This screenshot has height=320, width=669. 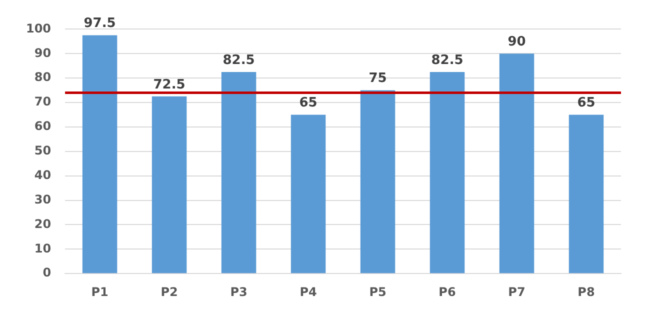 I want to click on y-tick-label: 20, so click(x=43, y=223).